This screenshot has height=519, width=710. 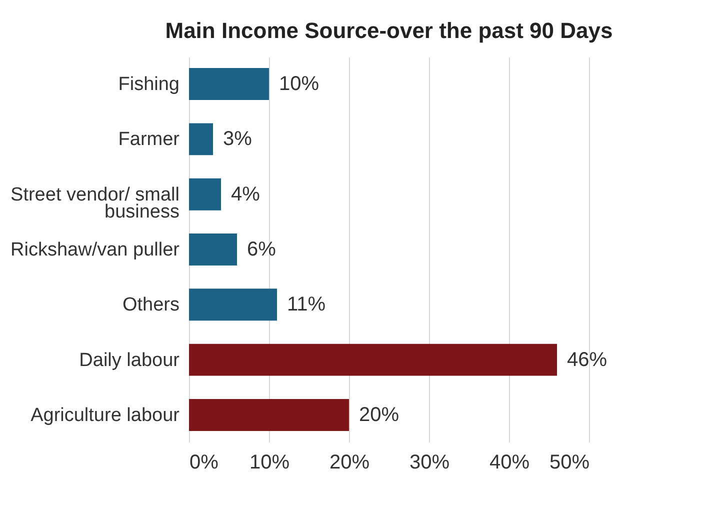 What do you see at coordinates (237, 139) in the screenshot?
I see `data-label: 3%` at bounding box center [237, 139].